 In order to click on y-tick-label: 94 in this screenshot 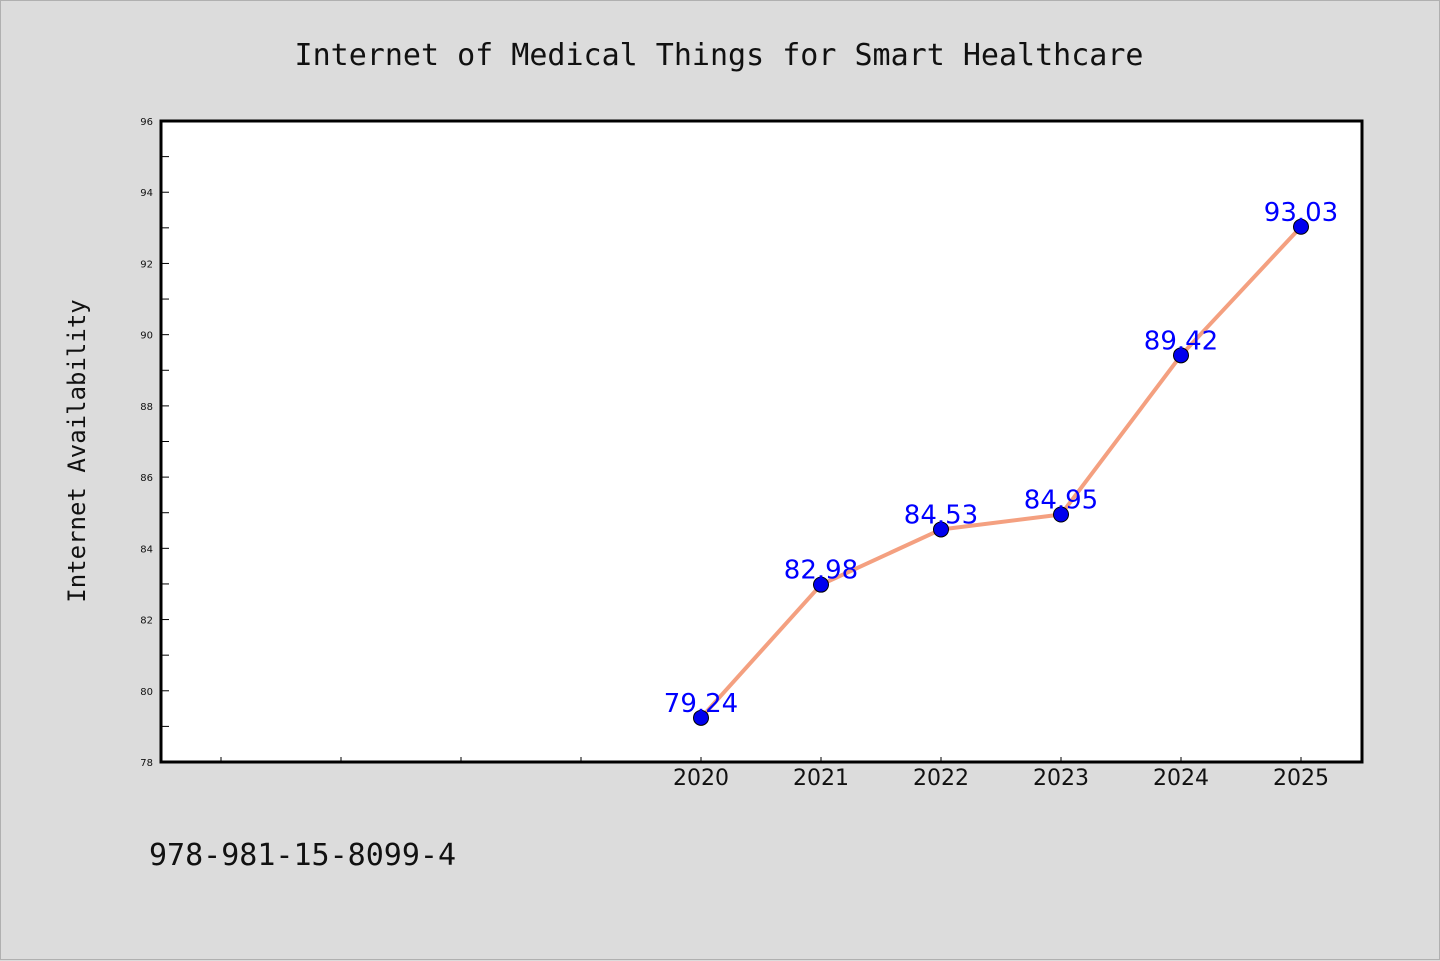, I will do `click(146, 193)`.